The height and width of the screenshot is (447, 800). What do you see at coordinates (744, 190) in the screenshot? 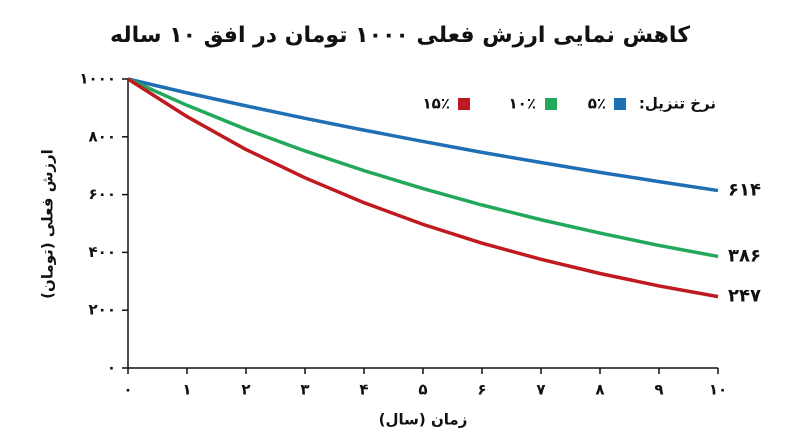
I see `value-label: ۶۱۴` at bounding box center [744, 190].